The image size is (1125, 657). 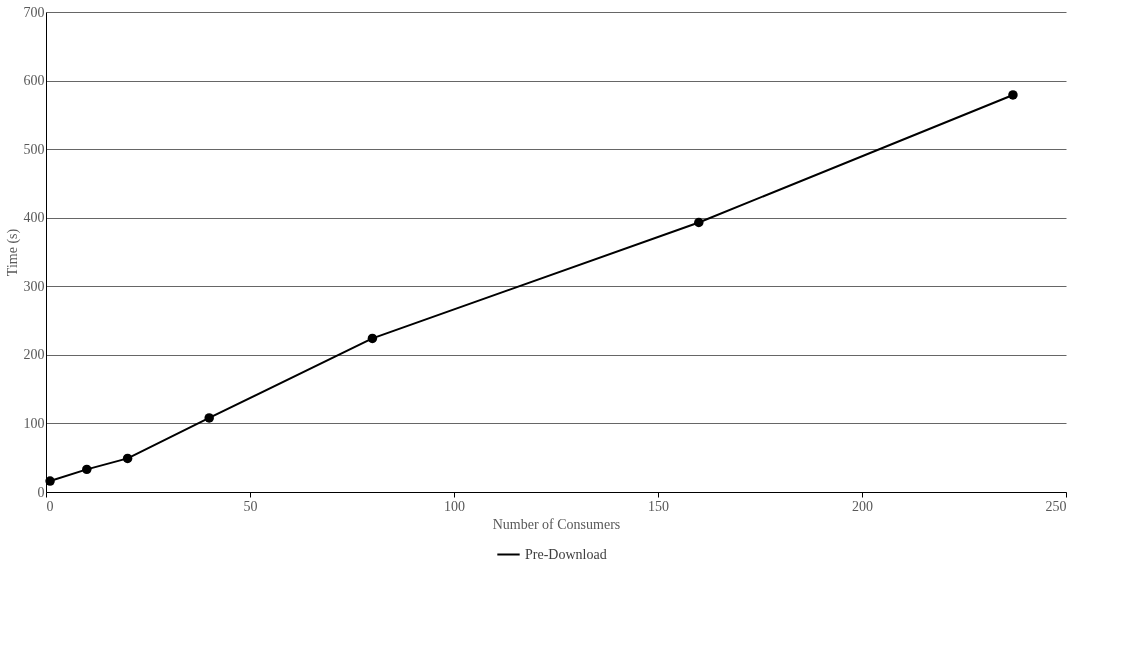 I want to click on y-tick-label: 400, so click(x=34, y=218).